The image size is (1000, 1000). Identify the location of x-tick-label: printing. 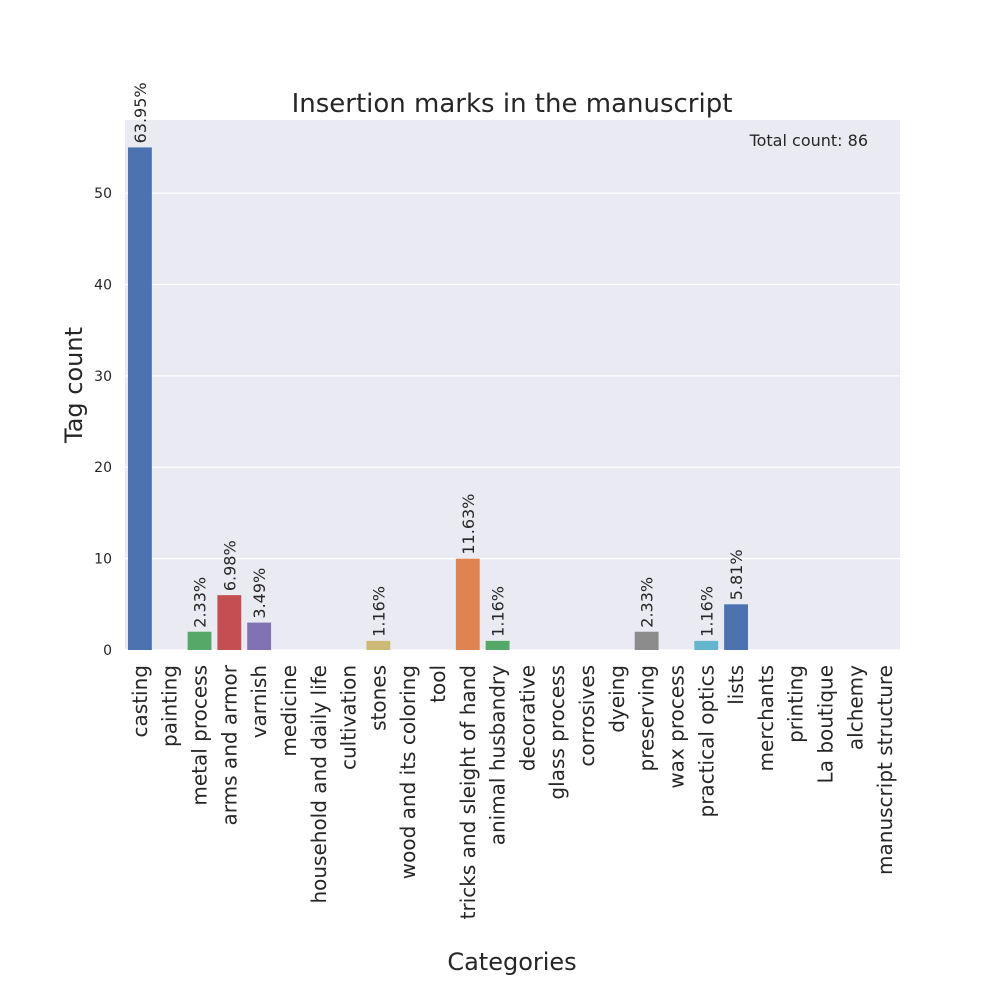
(796, 704).